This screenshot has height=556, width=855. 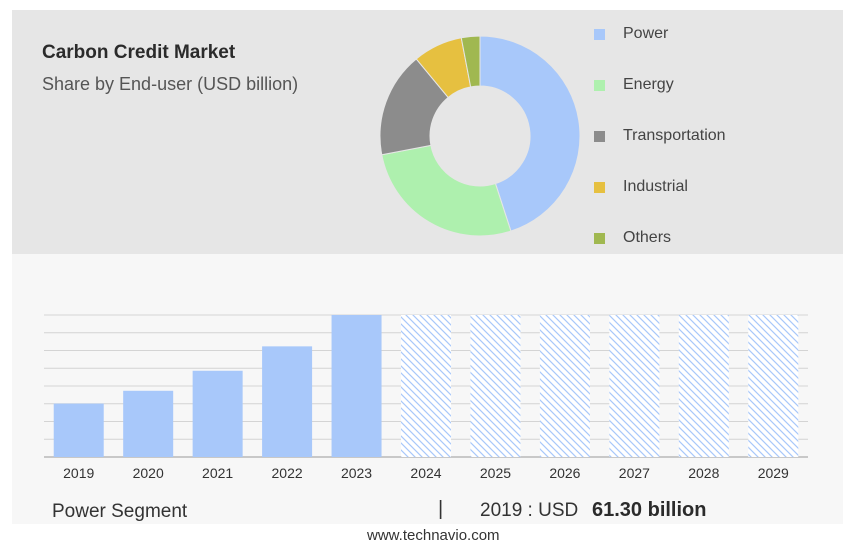 What do you see at coordinates (599, 136) in the screenshot?
I see `legend-swatch-transportation` at bounding box center [599, 136].